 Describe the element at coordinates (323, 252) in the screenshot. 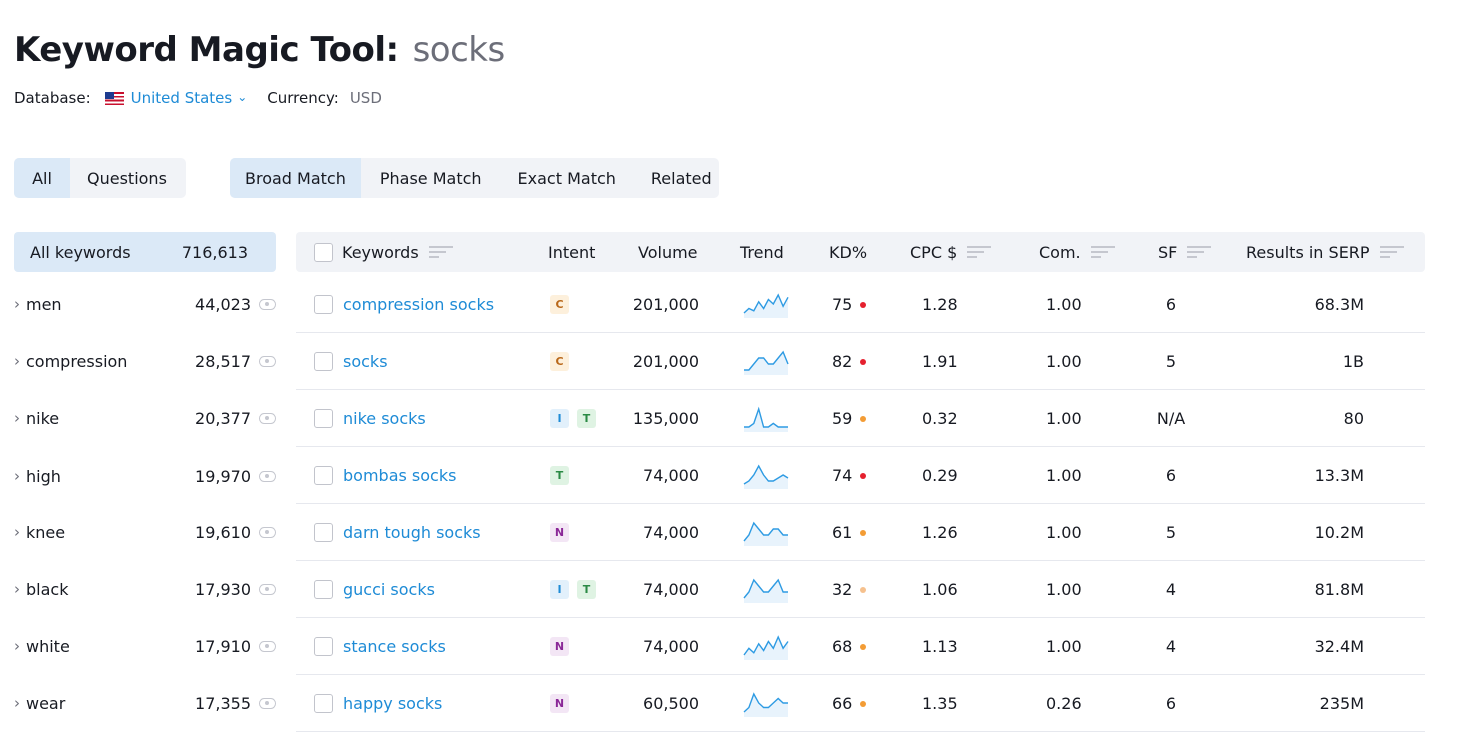

I see `select-all-checkbox` at that location.